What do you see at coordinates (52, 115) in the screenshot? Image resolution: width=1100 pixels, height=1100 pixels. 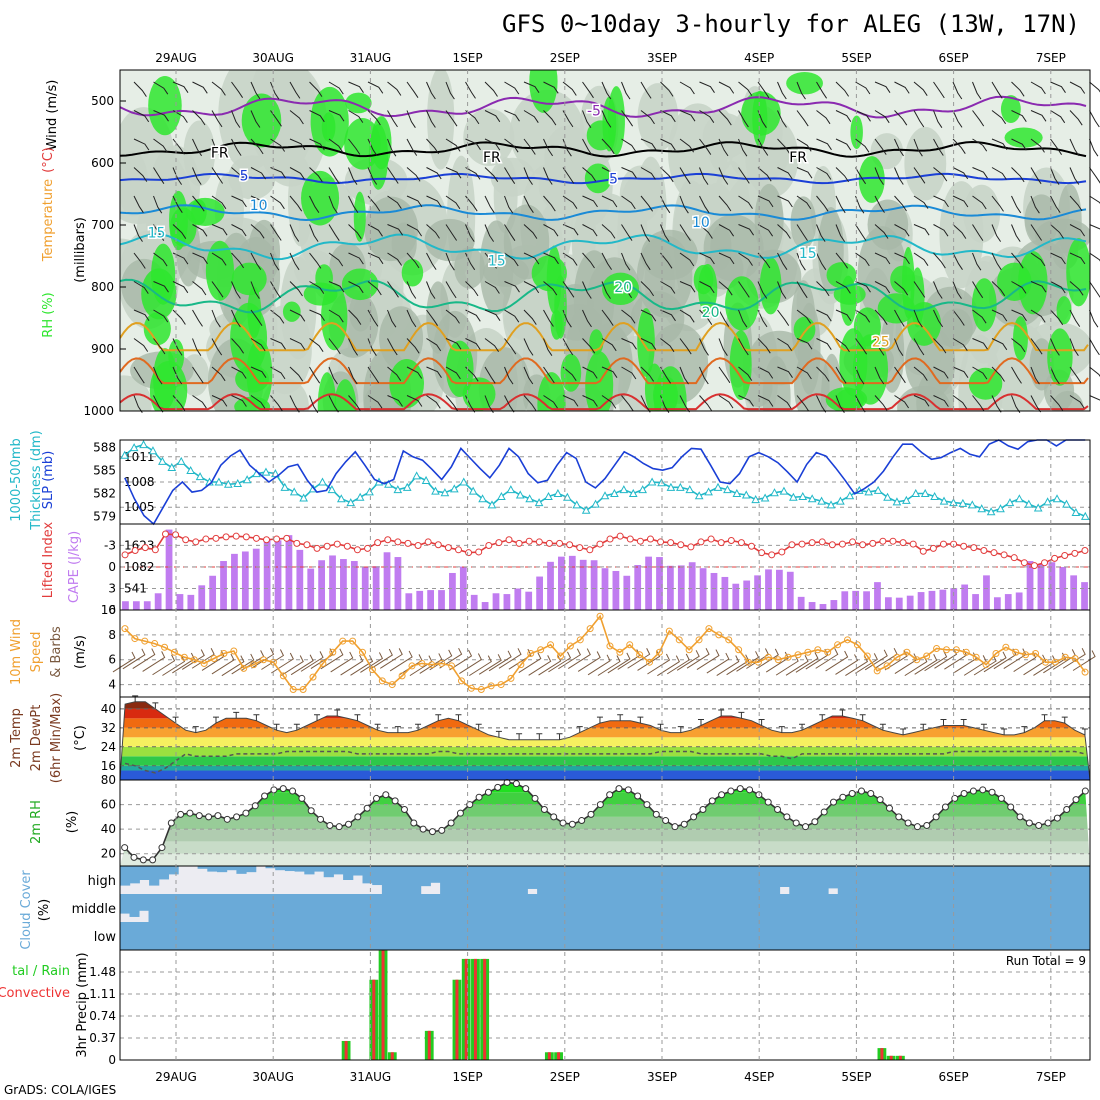 I see `panel-label: Wind (m/s)` at bounding box center [52, 115].